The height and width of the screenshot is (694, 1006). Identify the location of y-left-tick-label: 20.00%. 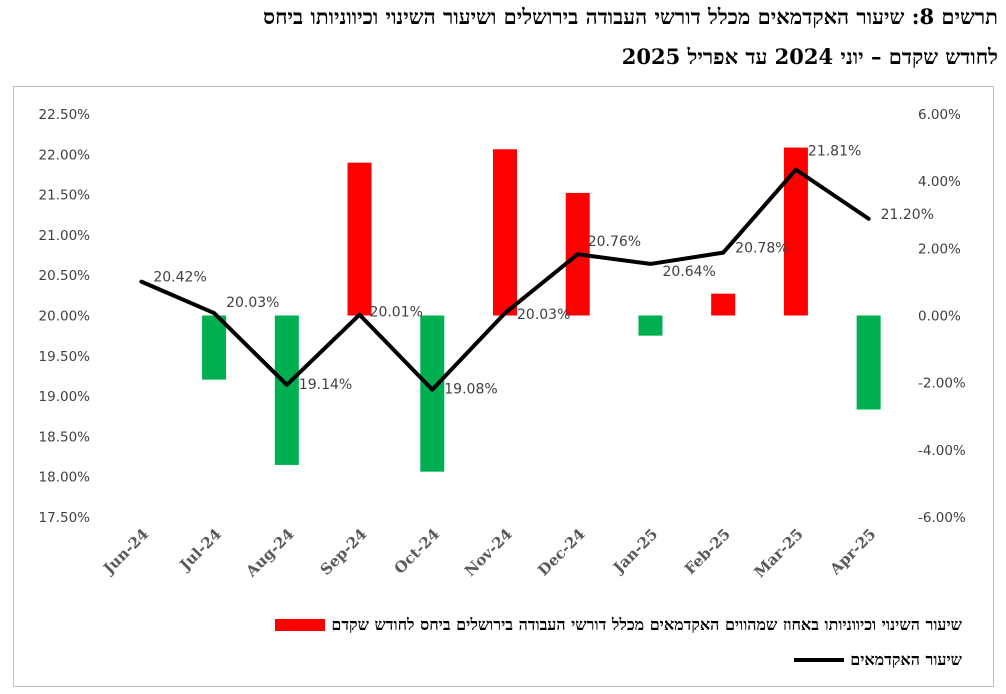
(65, 317).